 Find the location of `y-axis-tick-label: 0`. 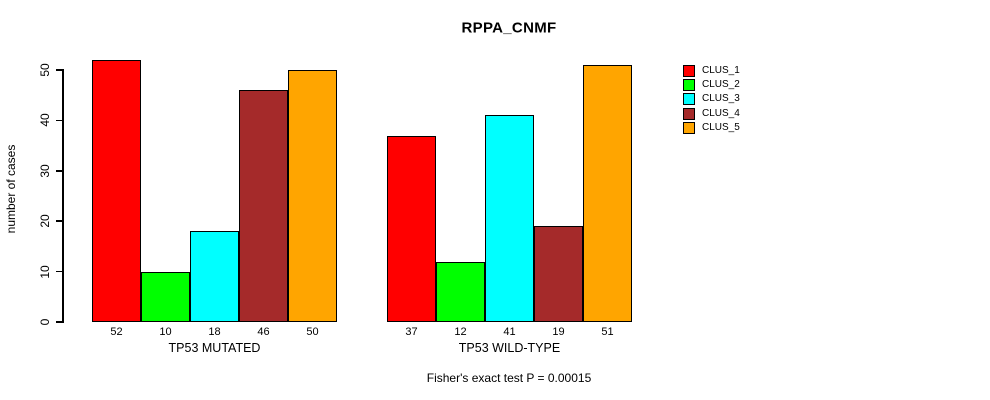

y-axis-tick-label: 0 is located at coordinates (45, 322).